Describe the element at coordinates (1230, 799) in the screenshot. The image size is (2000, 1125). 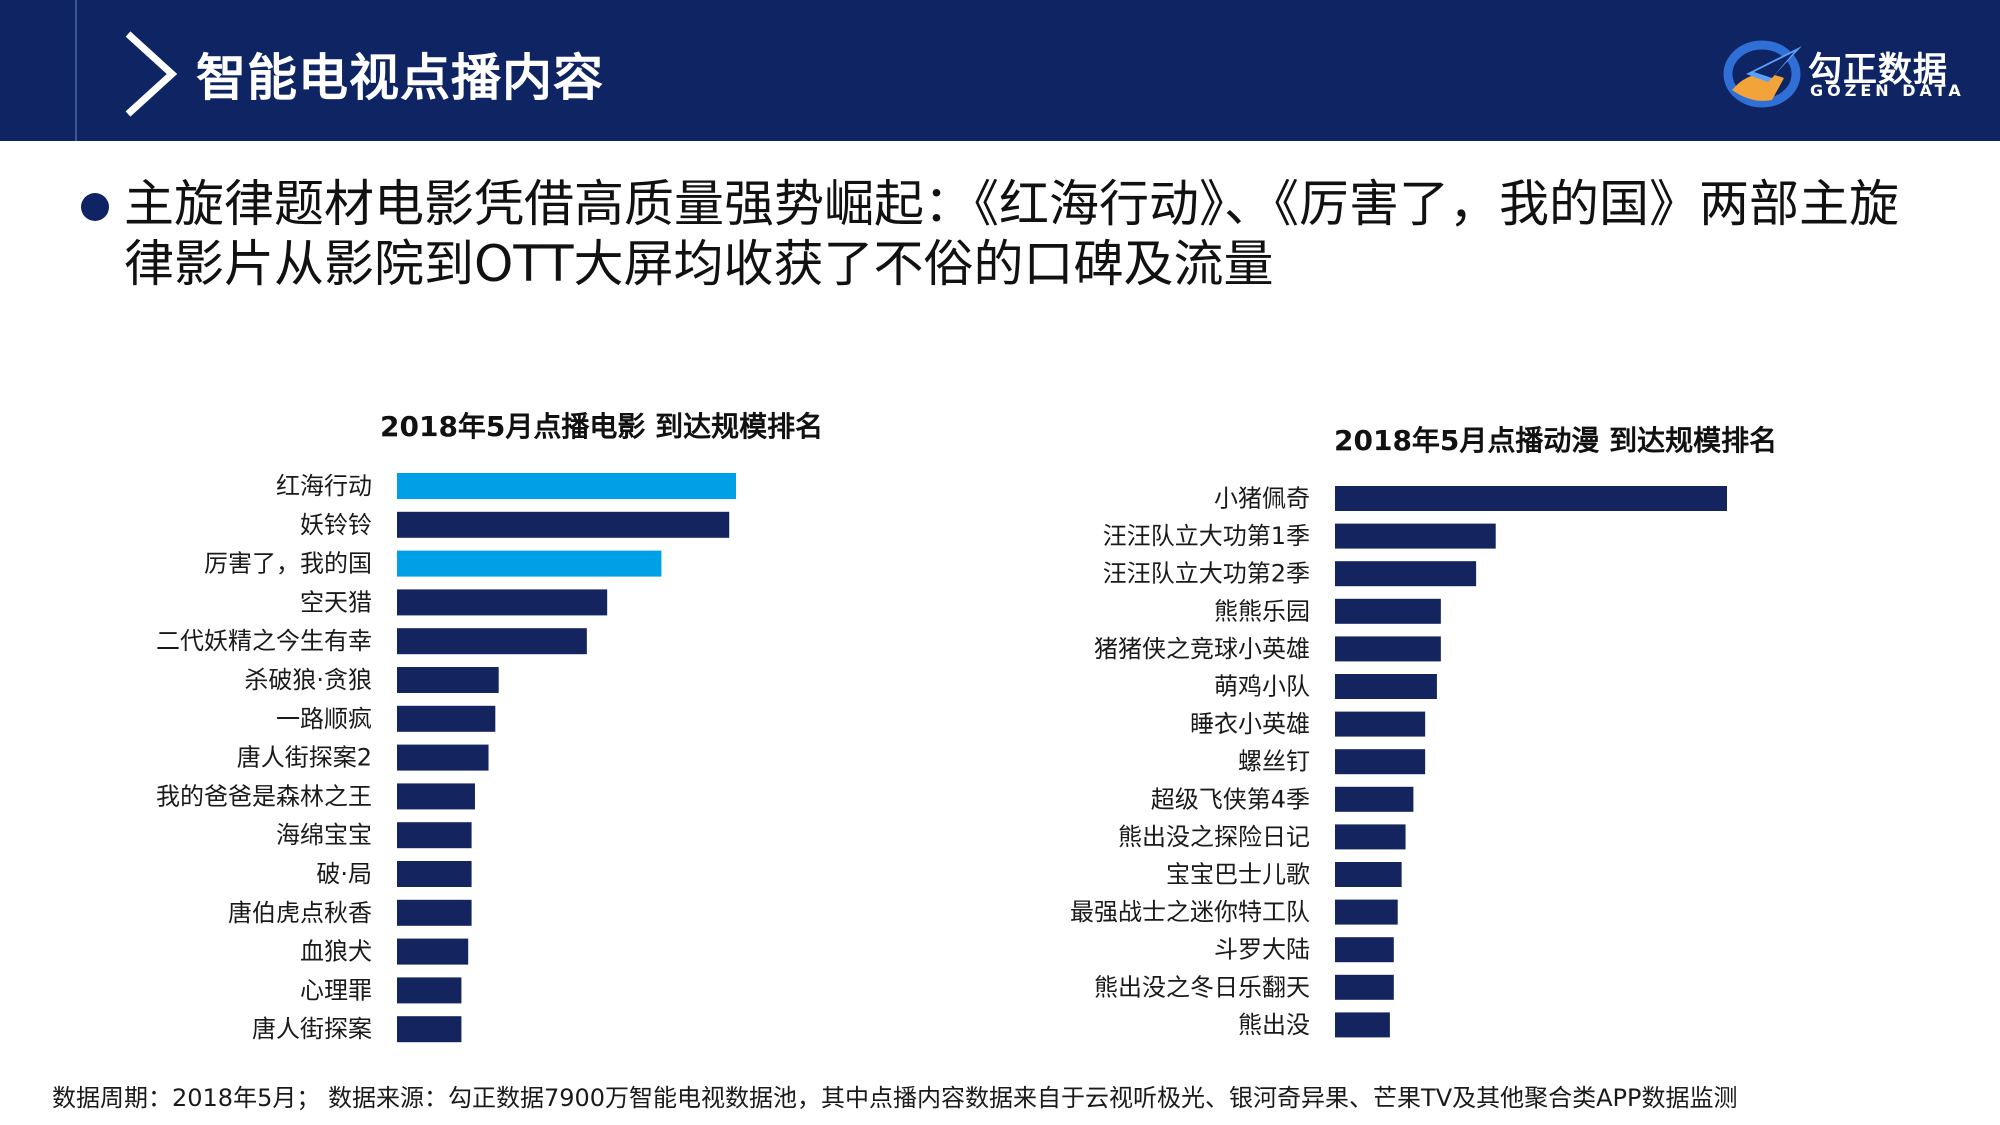
I see `anime-category-label: 超级飞侠第4季` at that location.